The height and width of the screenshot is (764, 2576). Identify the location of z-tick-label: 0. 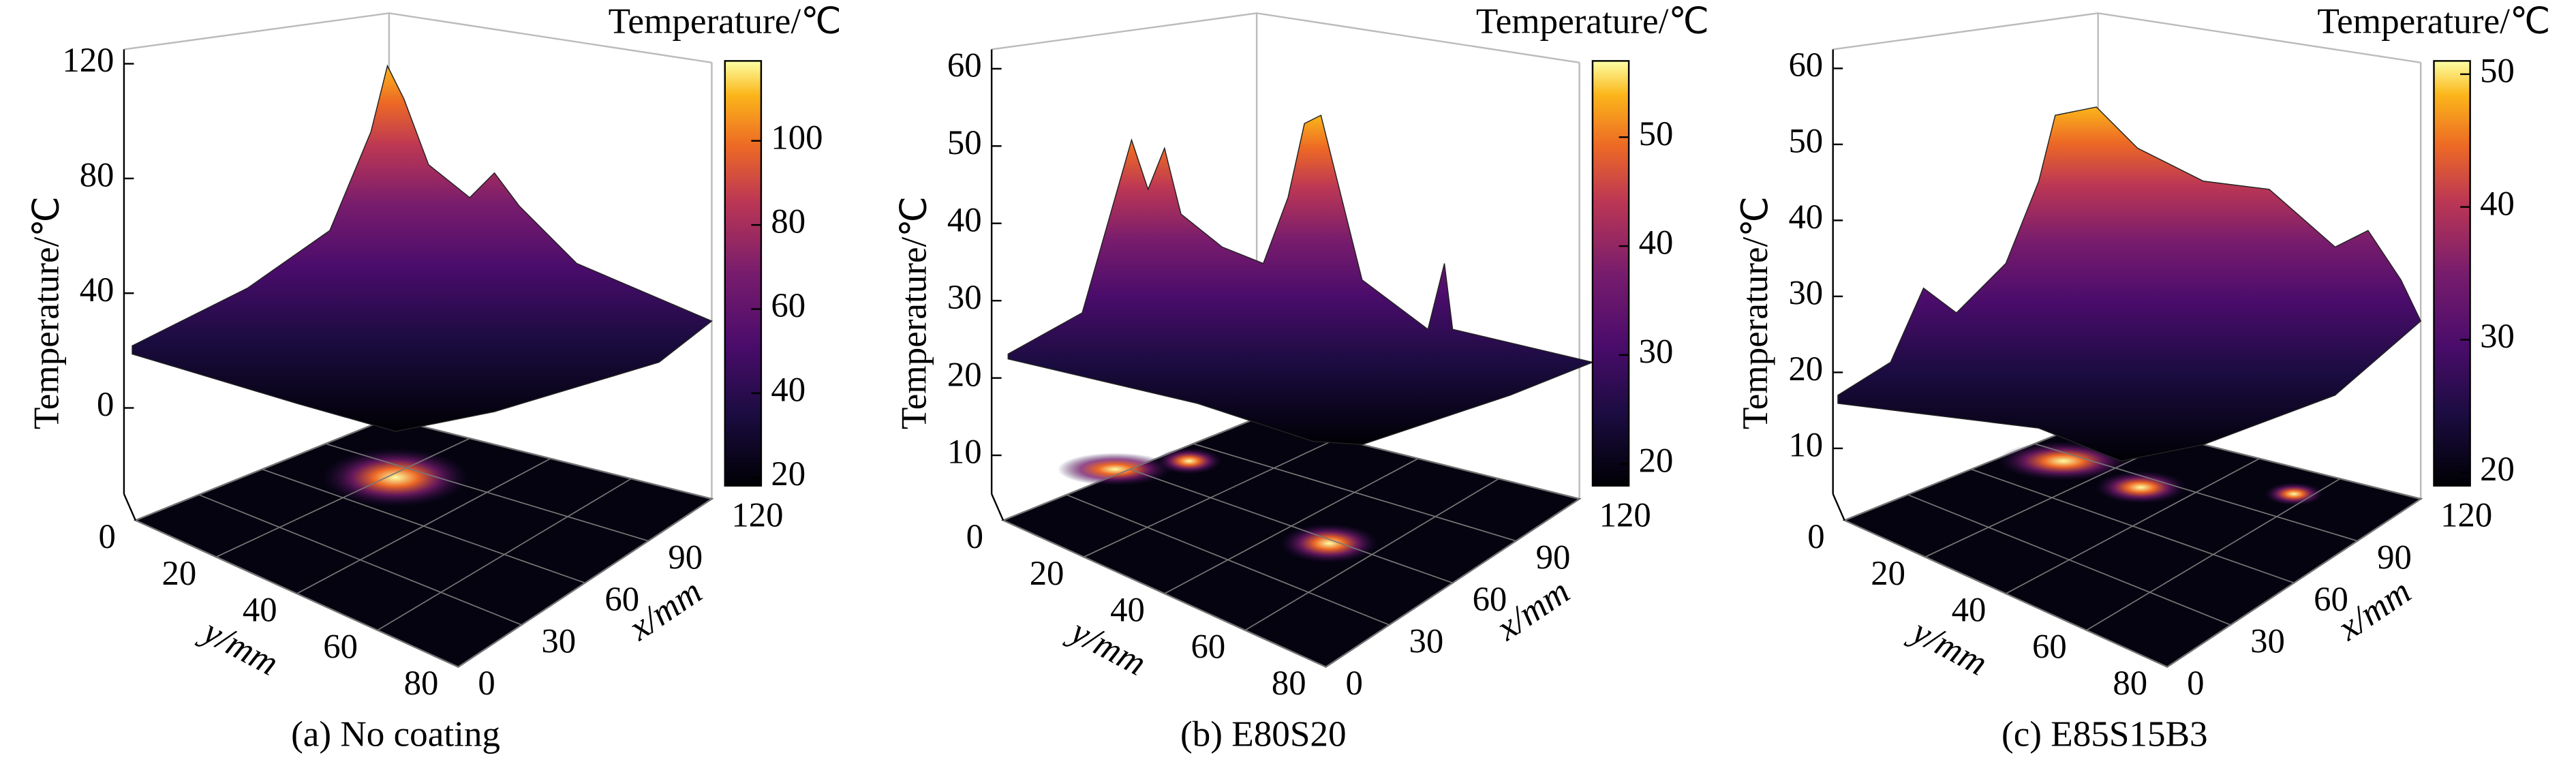
(105, 404).